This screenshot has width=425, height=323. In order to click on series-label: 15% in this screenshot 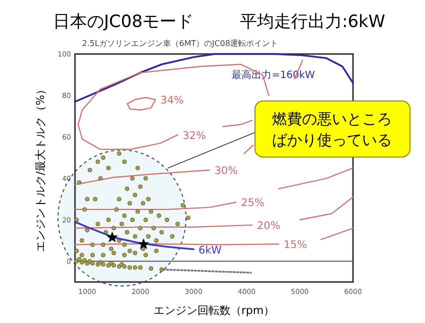, I will do `click(295, 245)`.